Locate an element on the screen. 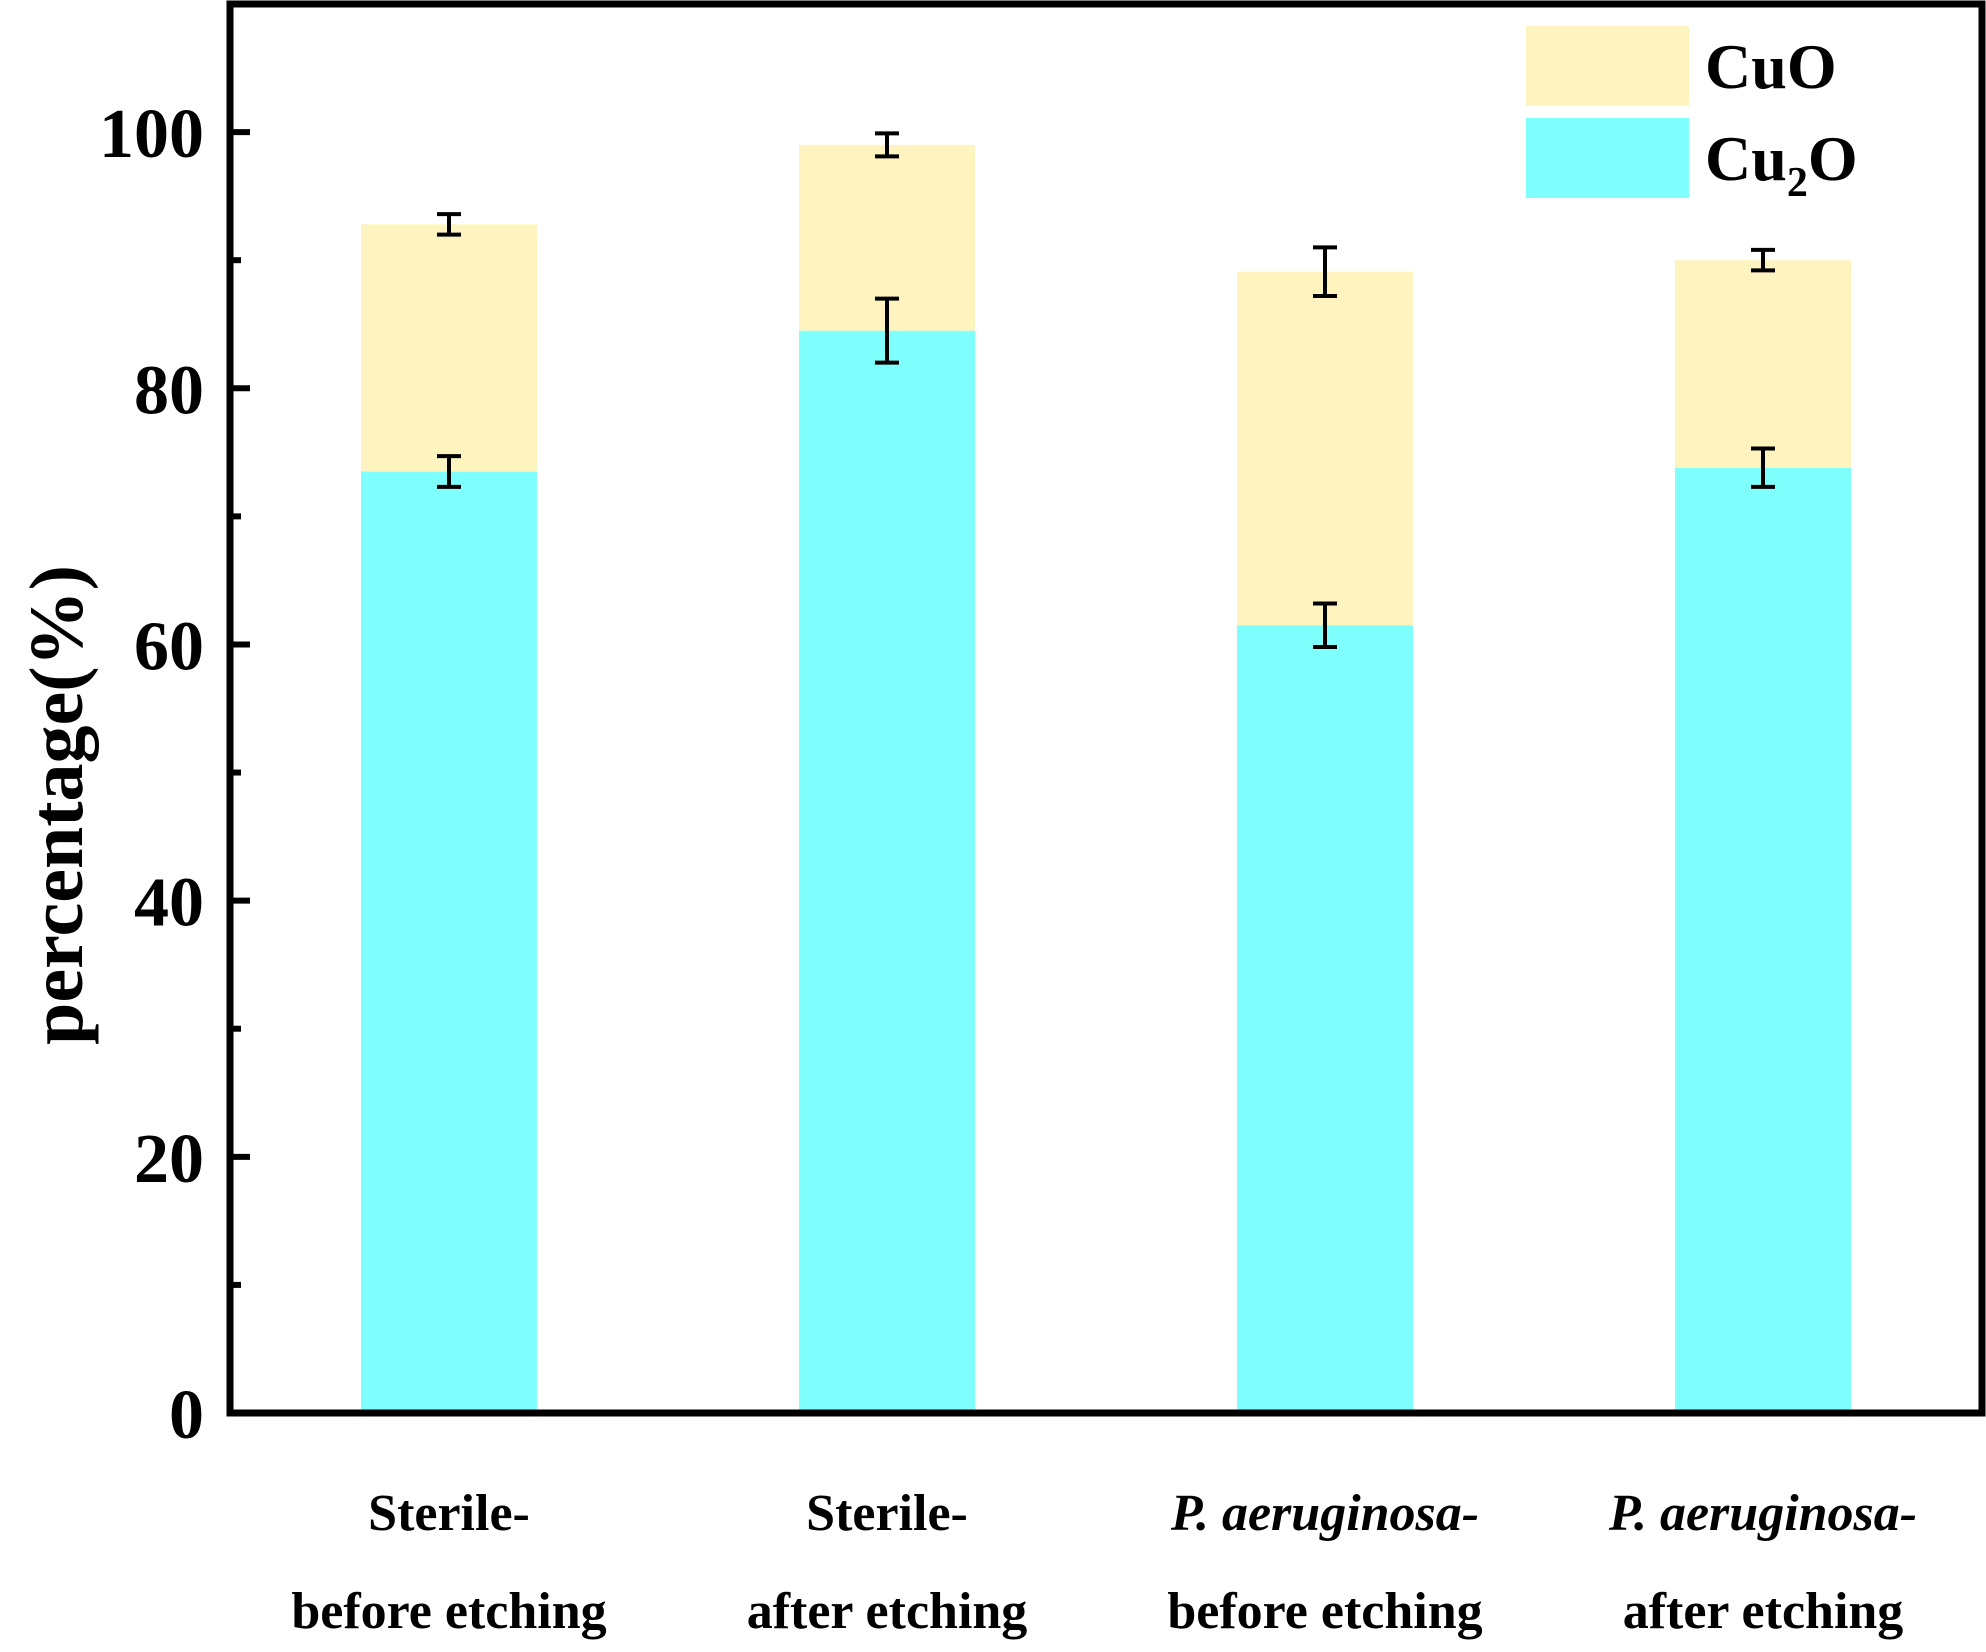  legend-label: Cu2O is located at coordinates (1781, 164).